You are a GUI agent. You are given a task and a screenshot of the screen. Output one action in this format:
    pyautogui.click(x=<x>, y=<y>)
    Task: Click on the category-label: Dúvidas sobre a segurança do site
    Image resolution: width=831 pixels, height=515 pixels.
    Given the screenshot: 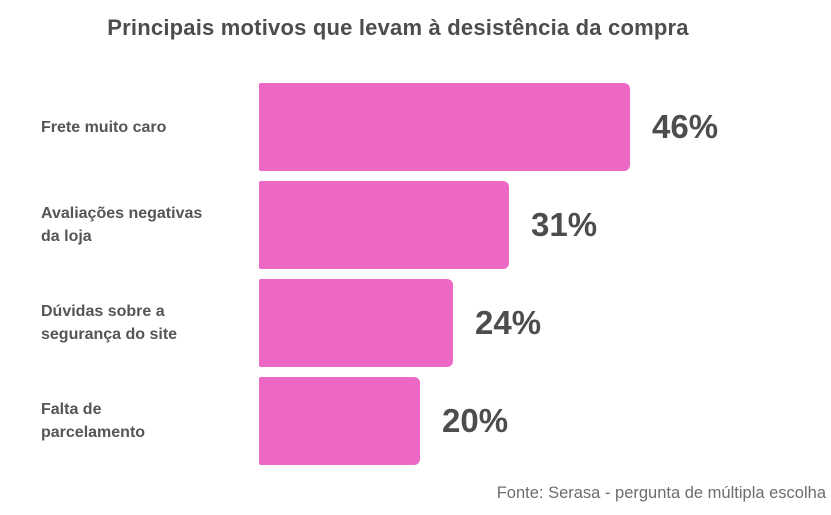 What is the action you would take?
    pyautogui.click(x=129, y=323)
    